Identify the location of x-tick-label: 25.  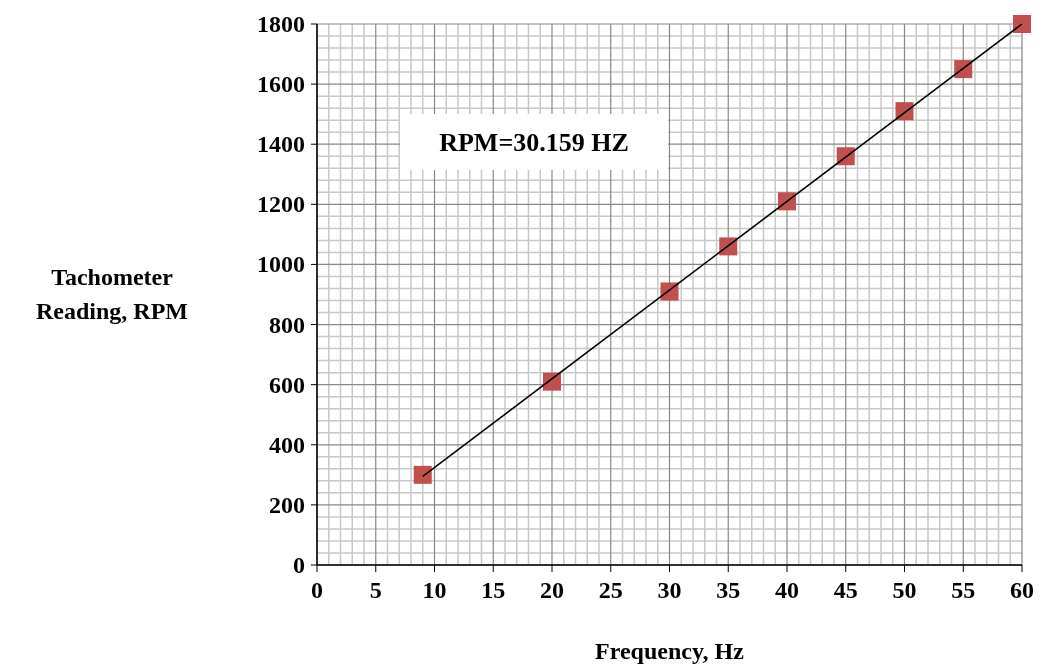
(610, 590).